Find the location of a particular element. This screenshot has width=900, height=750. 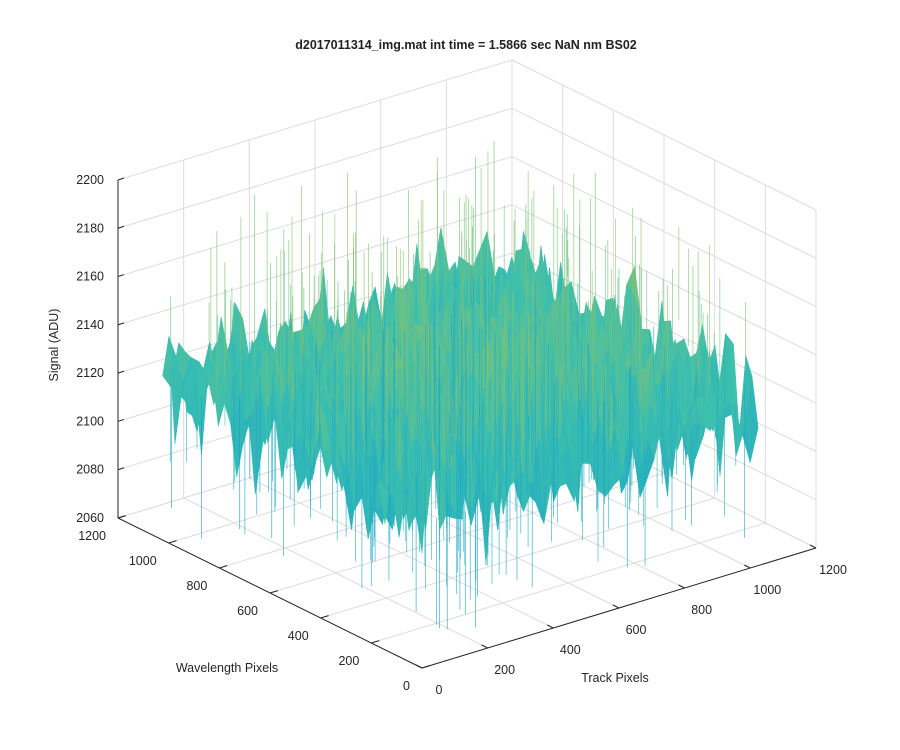

y-tick-label: 800 is located at coordinates (196, 586).